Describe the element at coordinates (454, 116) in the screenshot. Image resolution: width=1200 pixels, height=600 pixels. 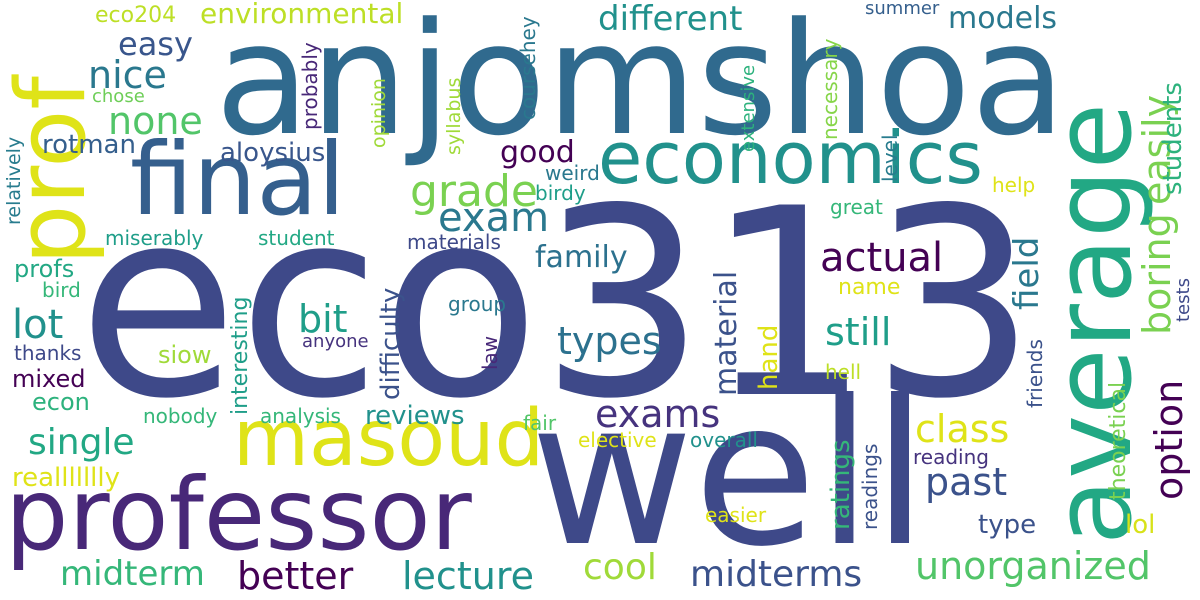
I see `word-syllabus: syllabus` at that location.